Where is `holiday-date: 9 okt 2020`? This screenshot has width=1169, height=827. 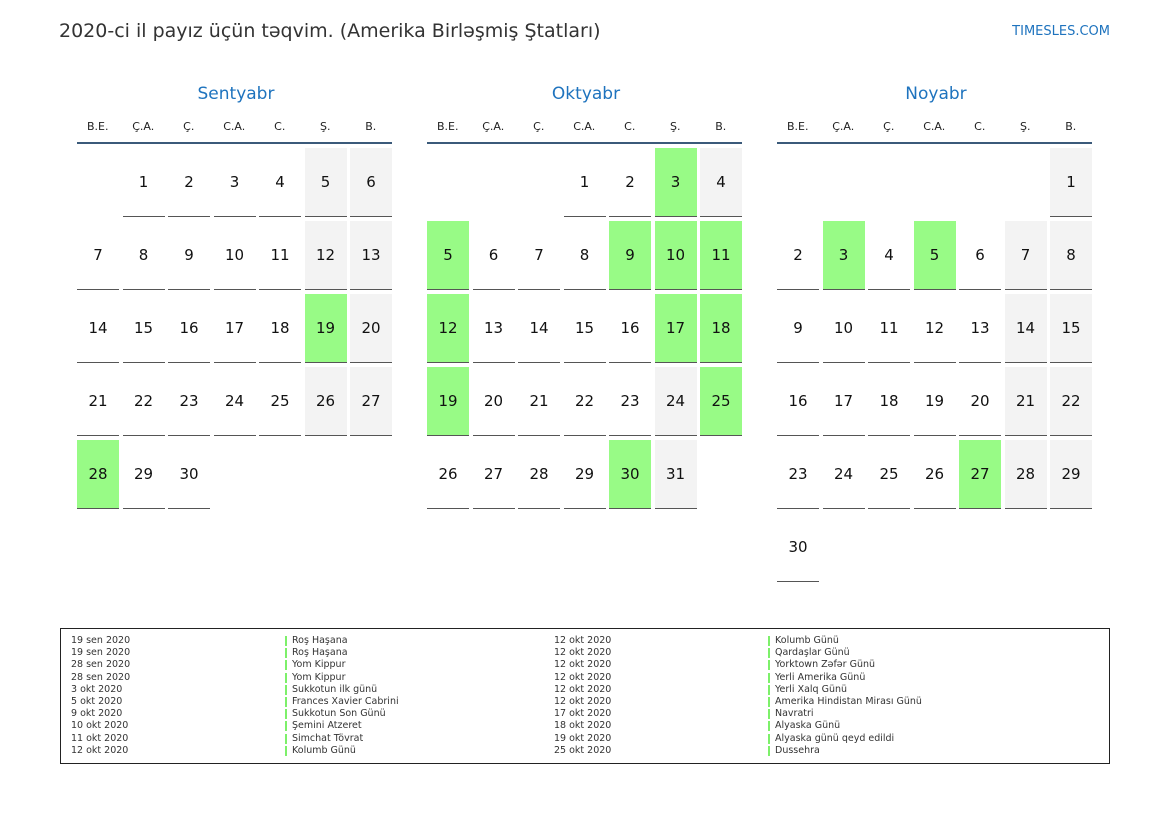 holiday-date: 9 okt 2020 is located at coordinates (97, 714).